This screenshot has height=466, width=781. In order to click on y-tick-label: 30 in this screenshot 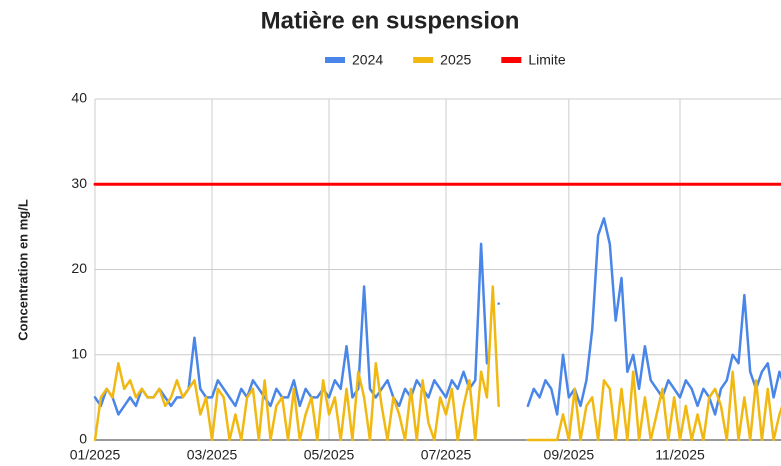, I will do `click(79, 183)`.